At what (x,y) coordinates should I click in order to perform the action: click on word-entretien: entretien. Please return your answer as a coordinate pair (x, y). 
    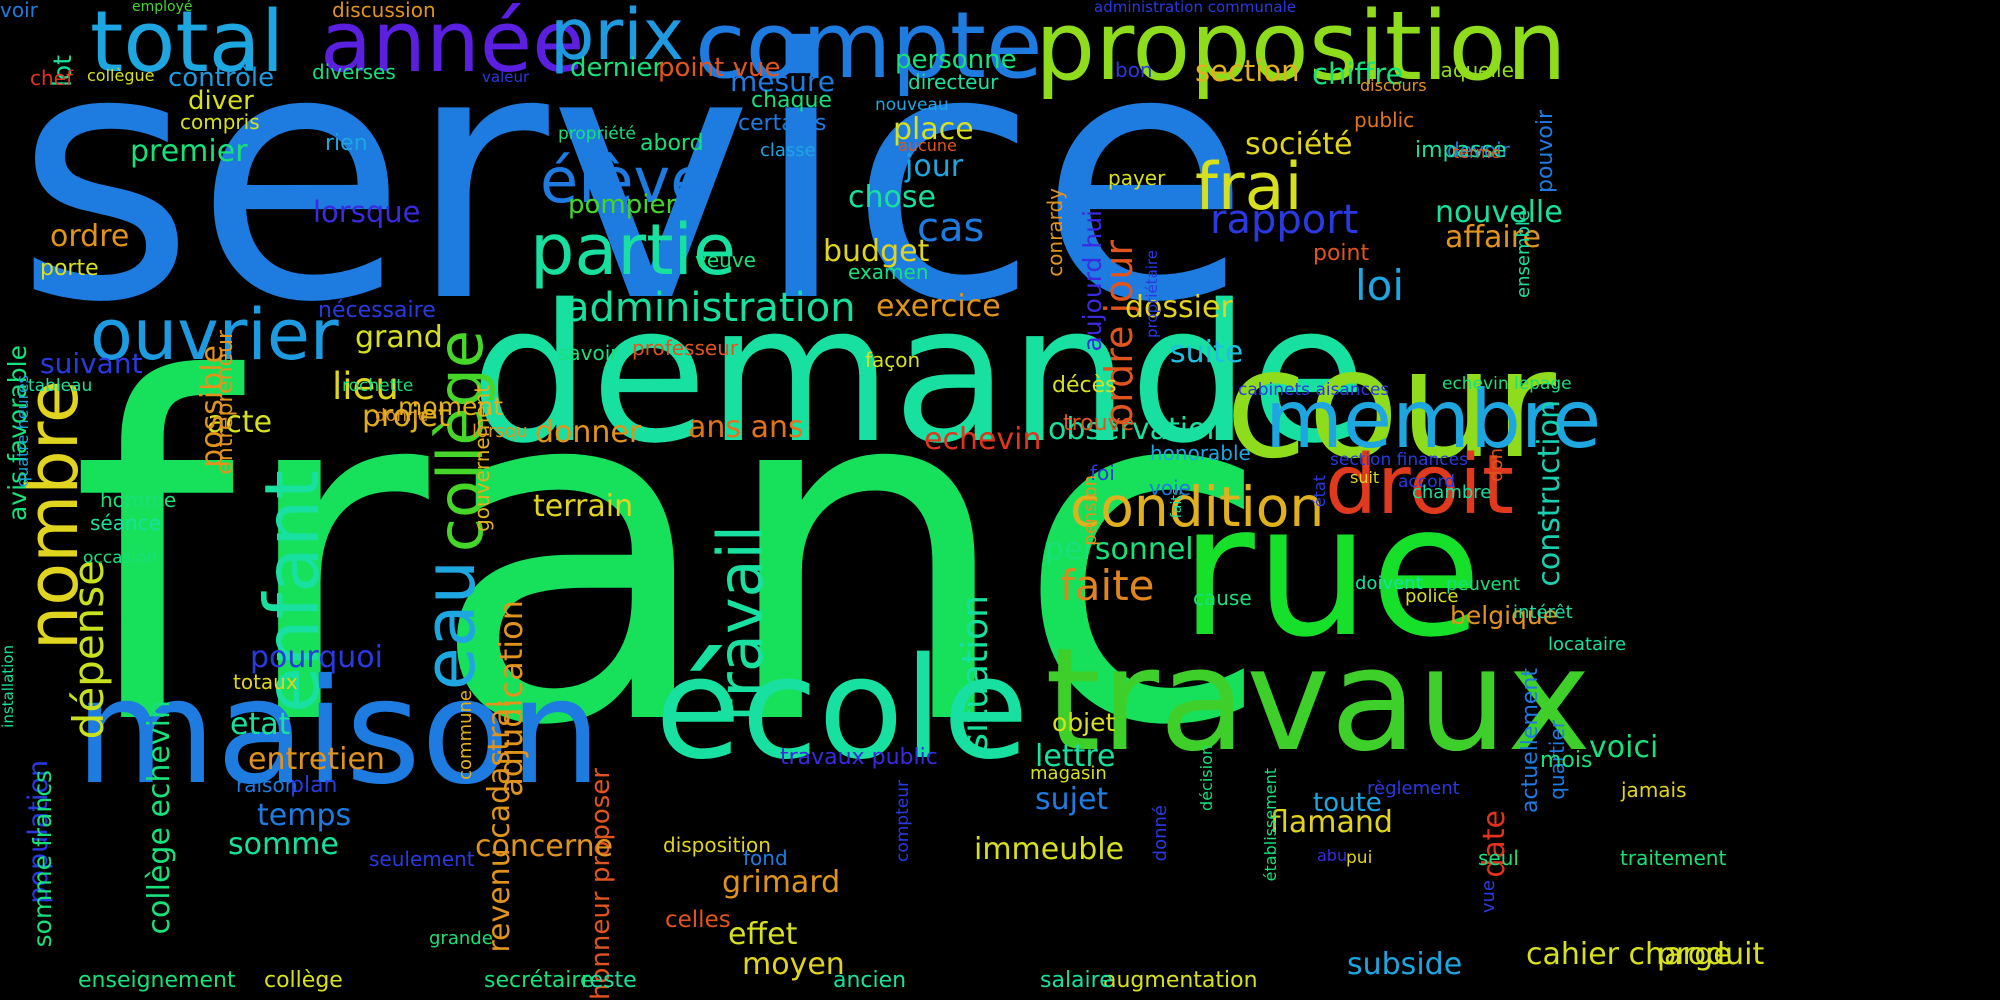
    Looking at the image, I should click on (316, 759).